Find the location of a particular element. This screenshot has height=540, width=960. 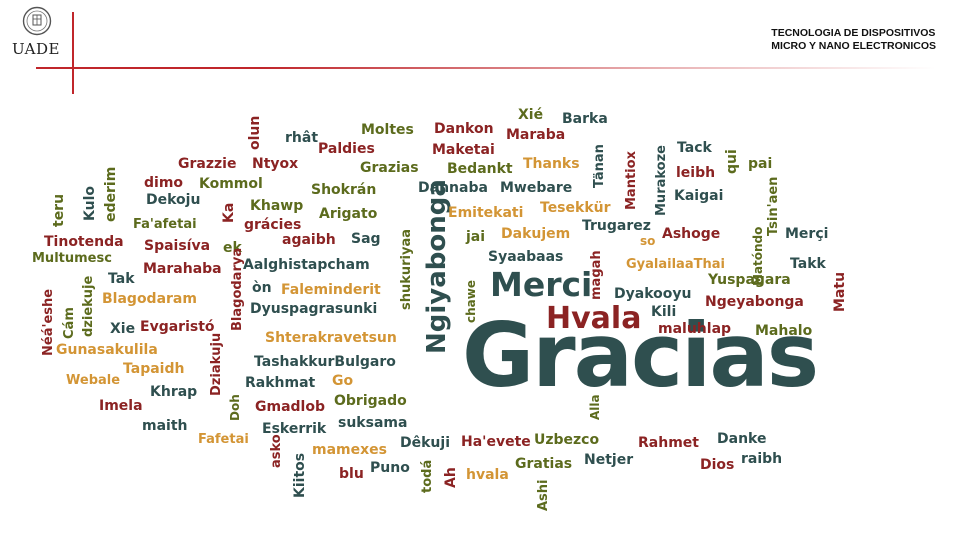

word-cloud-word: Ntyox is located at coordinates (275, 164).